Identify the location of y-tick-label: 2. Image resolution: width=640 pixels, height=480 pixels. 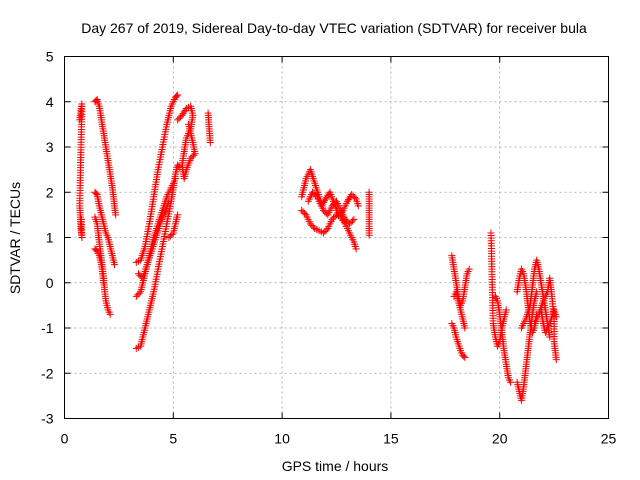
(50, 192).